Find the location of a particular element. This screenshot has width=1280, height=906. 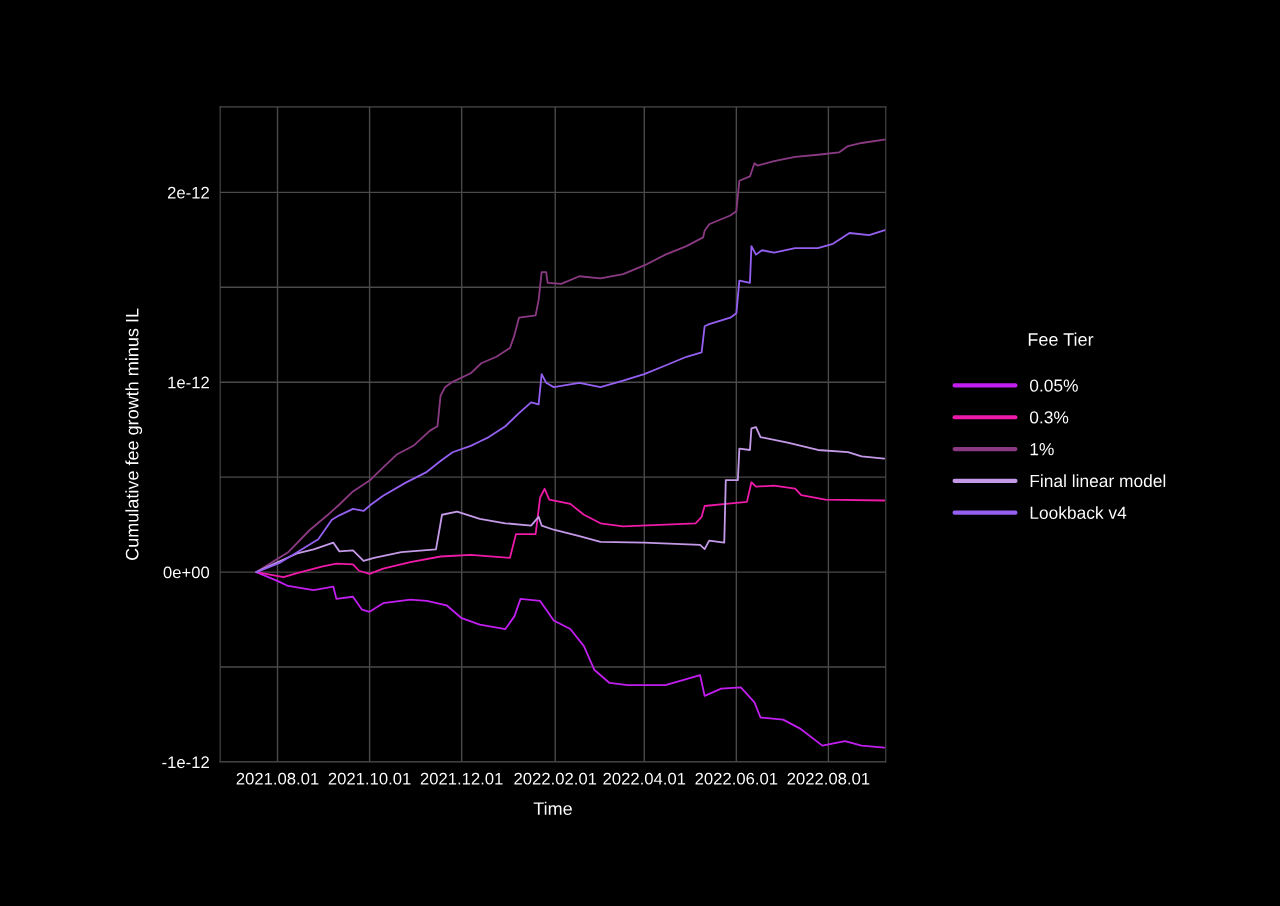

x-tick-label: 2022.08.01 is located at coordinates (828, 778).